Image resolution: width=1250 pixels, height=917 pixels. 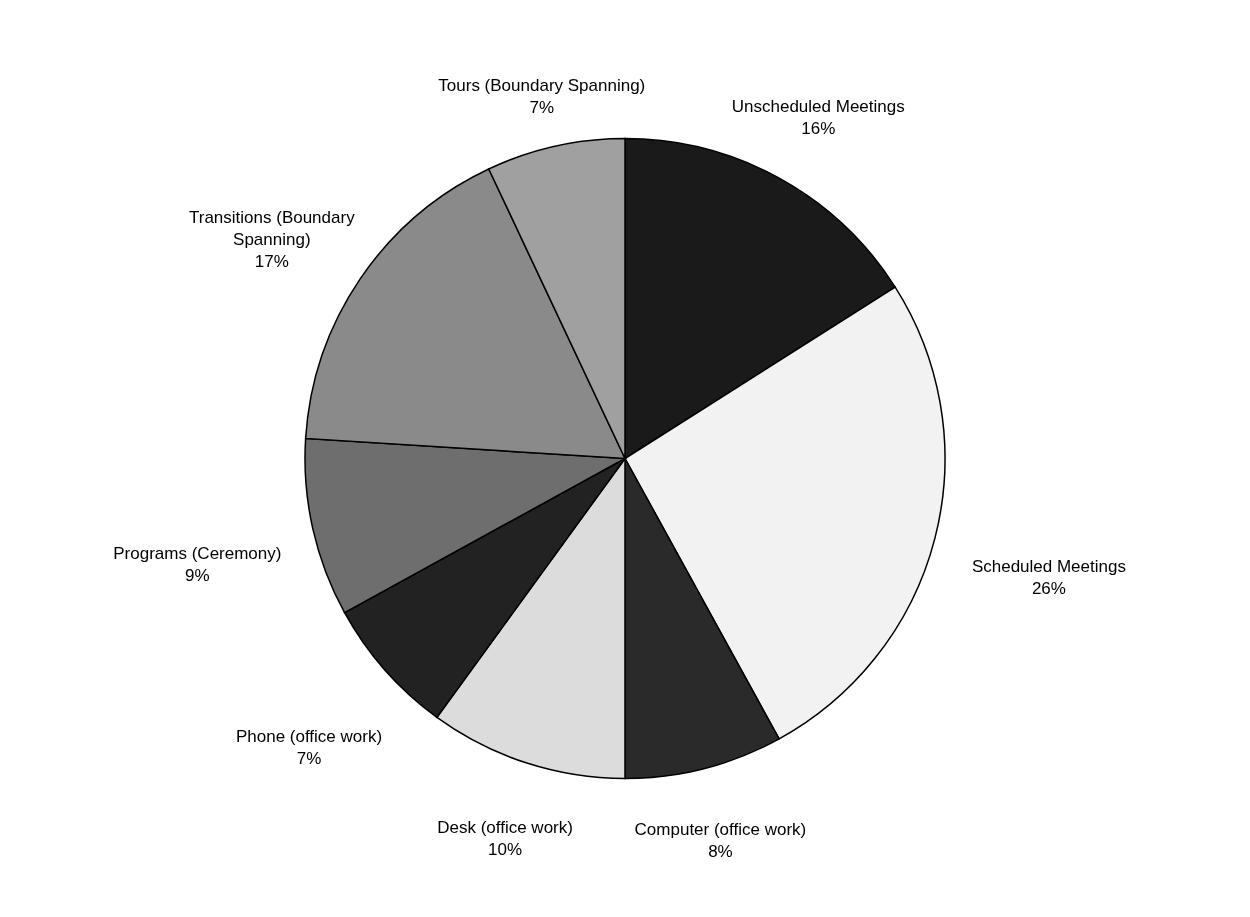 I want to click on slice-label: Transitions (Boundary Spanning), so click(x=272, y=229).